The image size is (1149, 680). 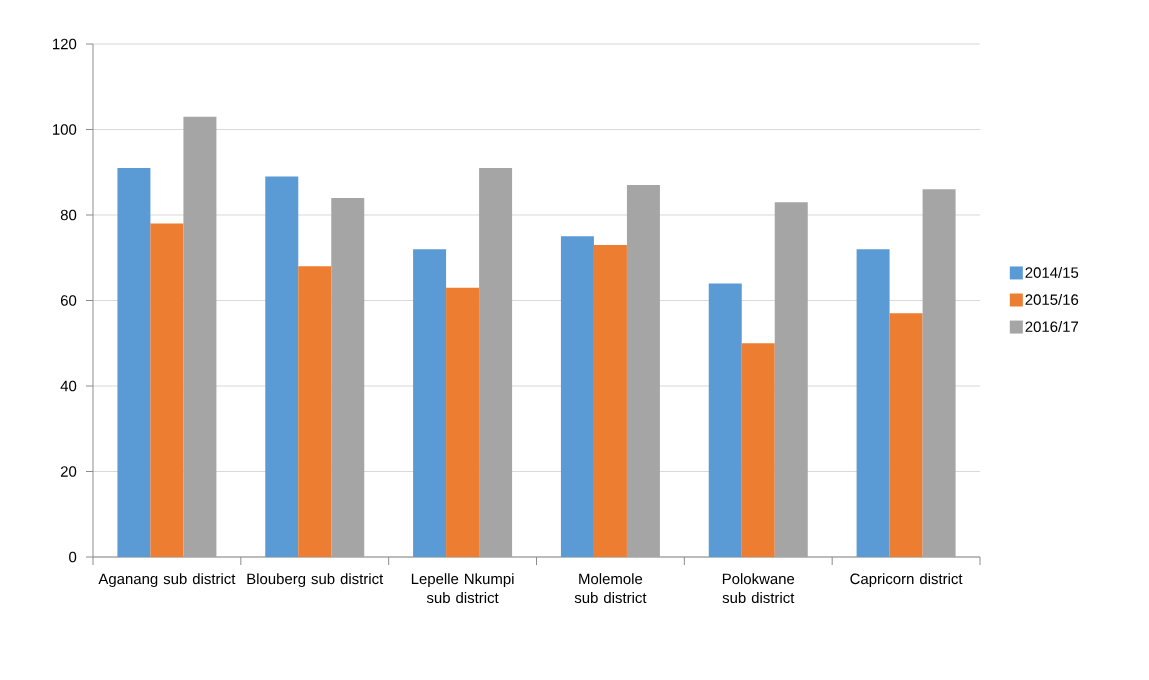 I want to click on x-tick-label: Lepelle Nkumpi sub district, so click(x=462, y=588).